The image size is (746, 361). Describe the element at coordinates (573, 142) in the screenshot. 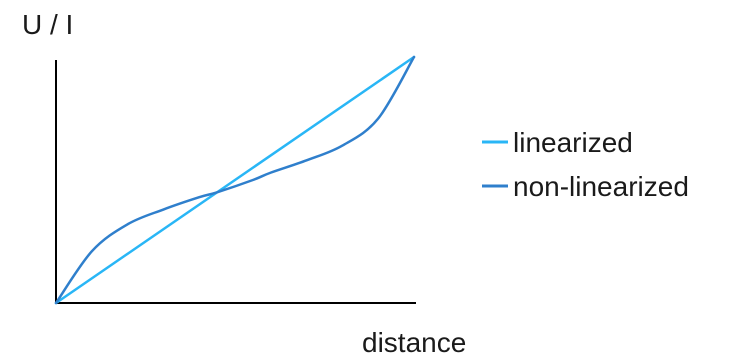

I see `legend-label-linearized: linearized` at that location.